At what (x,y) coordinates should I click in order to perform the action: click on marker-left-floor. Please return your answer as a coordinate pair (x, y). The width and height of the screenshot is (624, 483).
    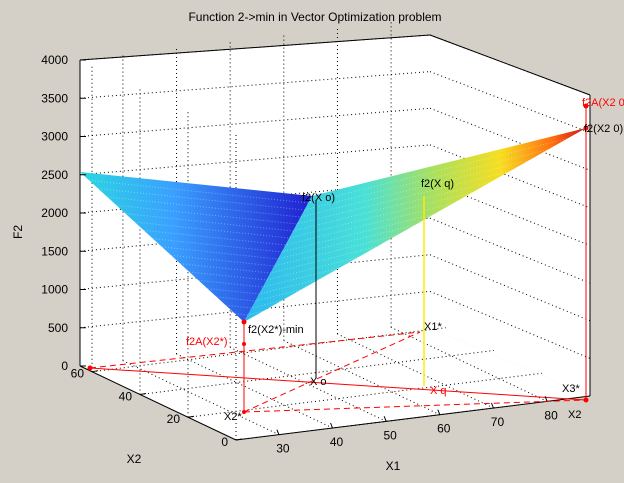
    Looking at the image, I should click on (90, 368).